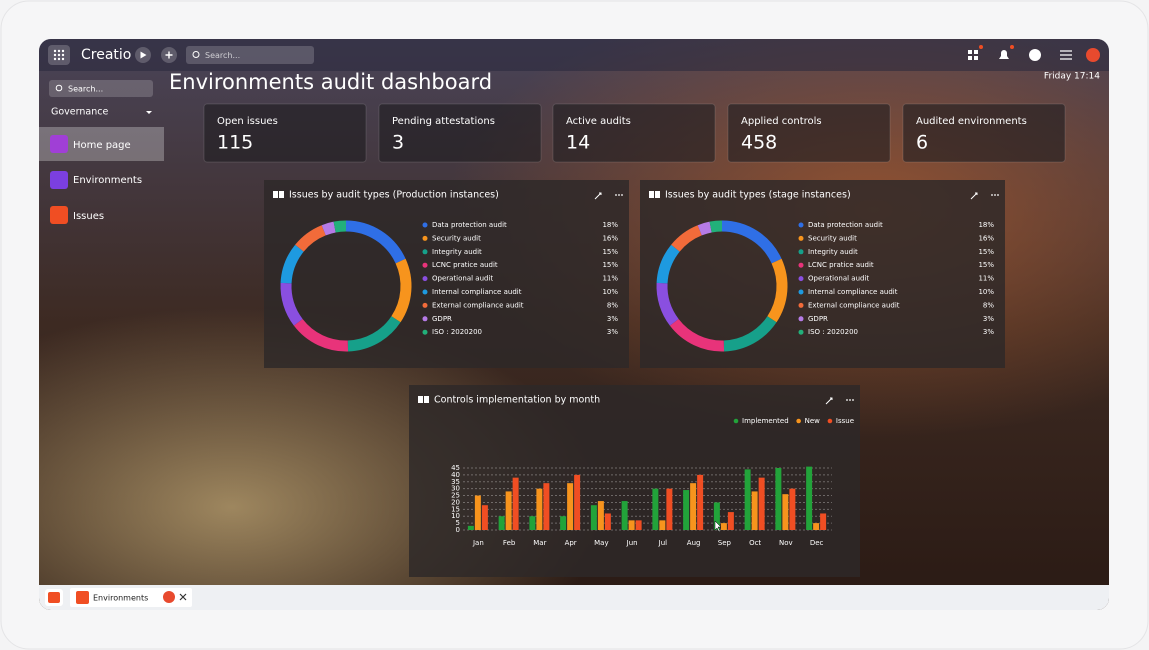  I want to click on metric-value: 6, so click(922, 143).